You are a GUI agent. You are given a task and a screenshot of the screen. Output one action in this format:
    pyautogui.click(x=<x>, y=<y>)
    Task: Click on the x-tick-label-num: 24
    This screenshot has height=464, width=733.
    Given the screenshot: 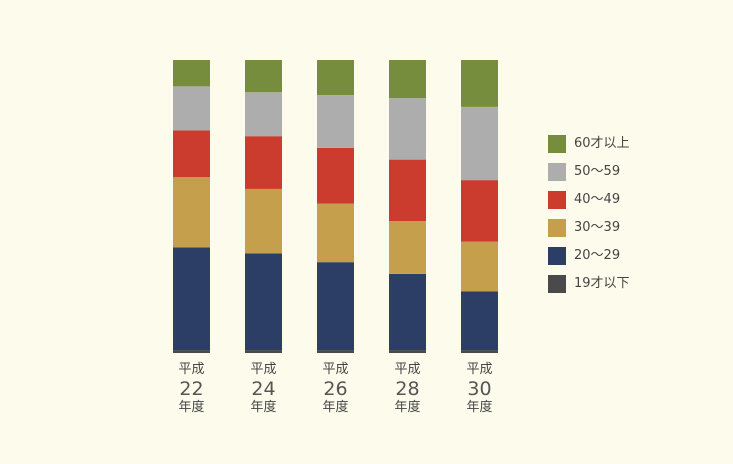 What is the action you would take?
    pyautogui.click(x=263, y=389)
    